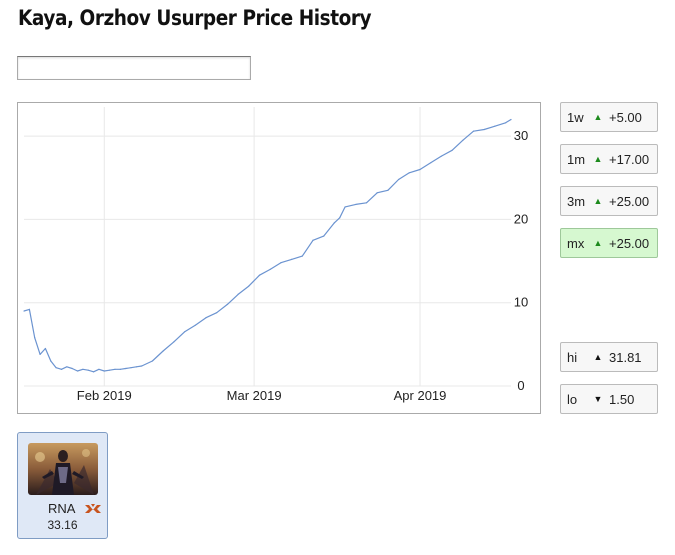  Describe the element at coordinates (622, 399) in the screenshot. I see `stat-lo-value: 1.50` at that location.